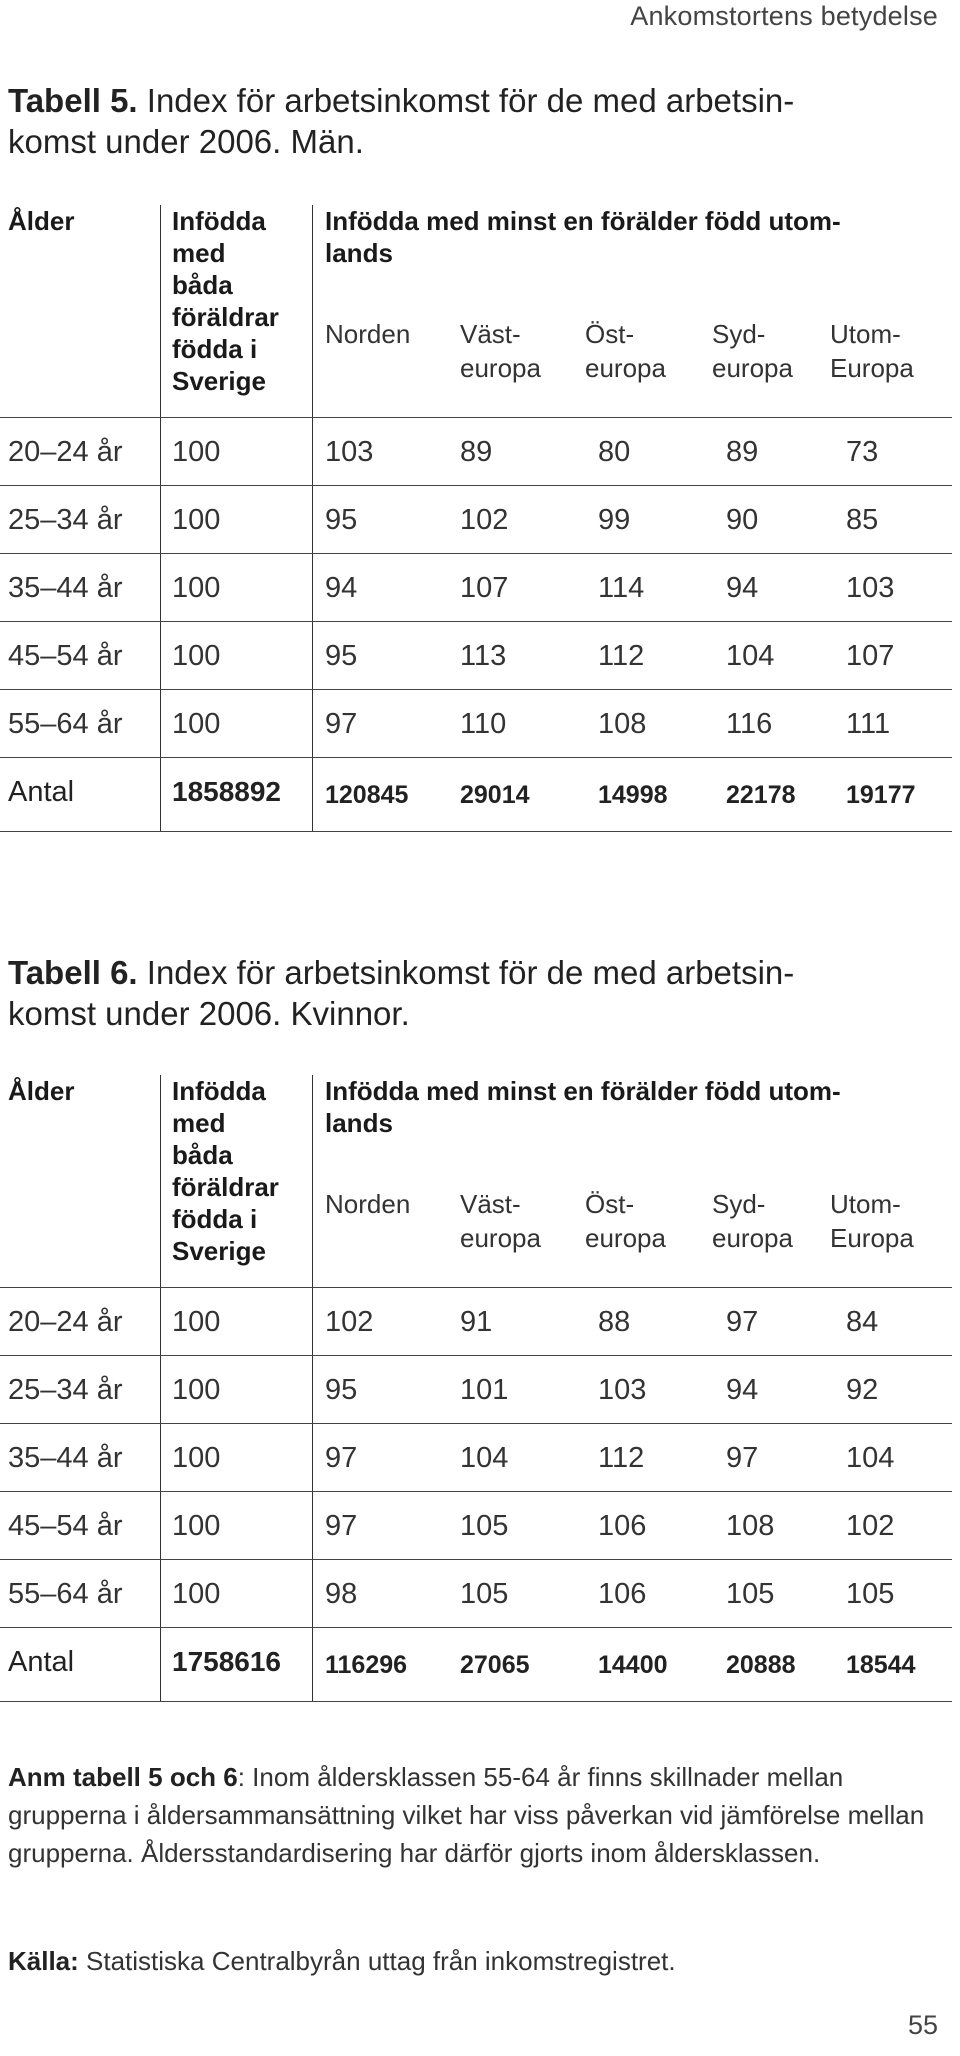 Image resolution: width=960 pixels, height=2056 pixels. Describe the element at coordinates (123, 1777) in the screenshot. I see `note-label: Anm tabell 5 och 6` at that location.